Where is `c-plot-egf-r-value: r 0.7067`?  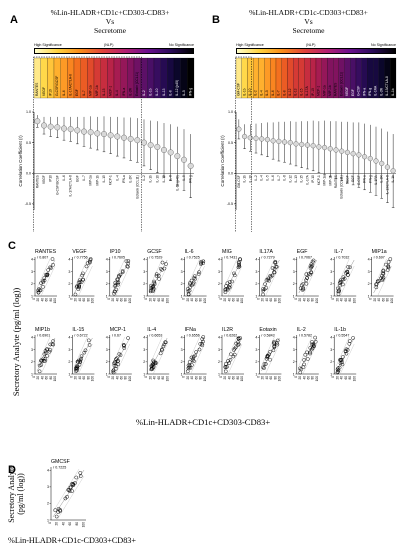 c-plot-egf-r-value: r 0.7067 is located at coordinates (305, 258).